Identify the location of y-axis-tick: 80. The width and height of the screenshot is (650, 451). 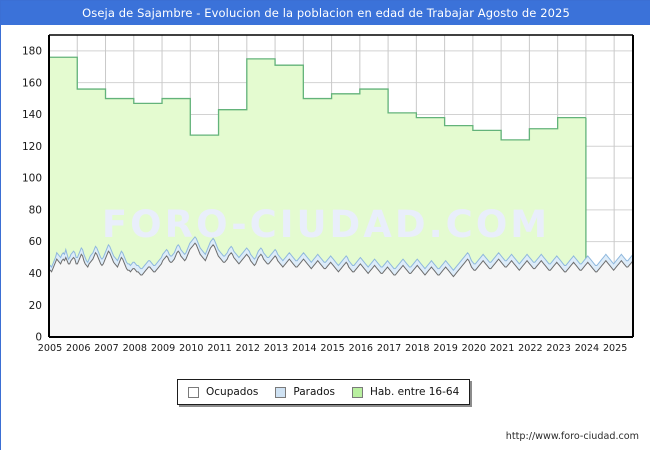
(35, 210).